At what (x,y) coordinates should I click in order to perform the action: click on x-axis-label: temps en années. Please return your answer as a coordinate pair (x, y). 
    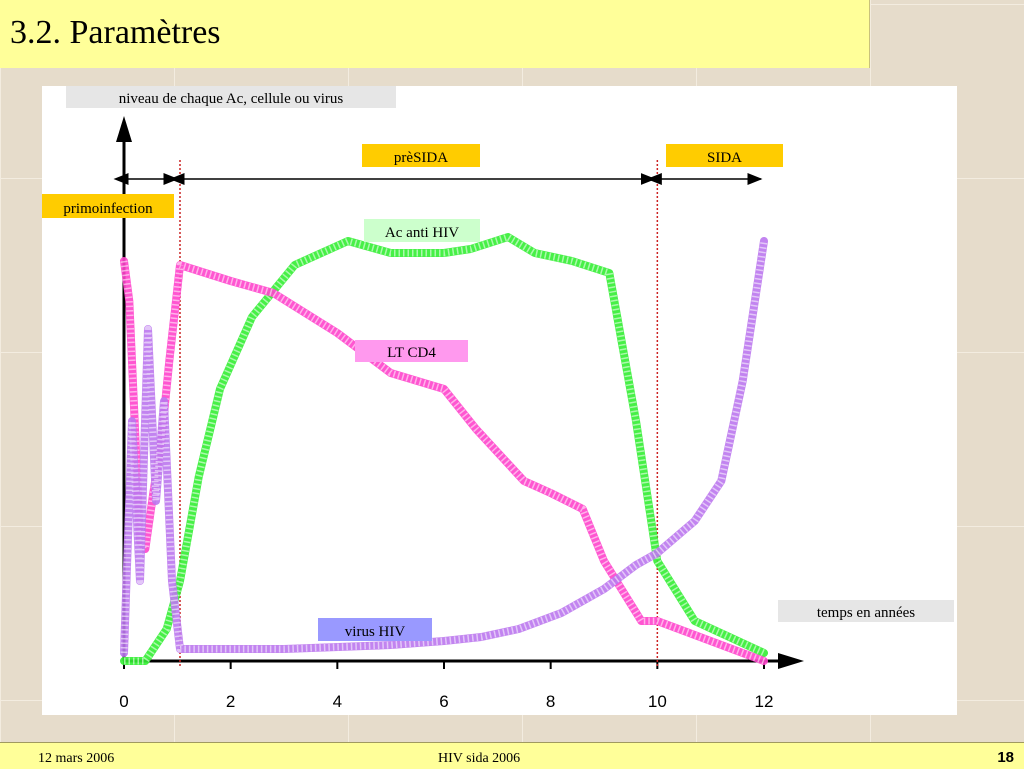
    Looking at the image, I should click on (866, 611).